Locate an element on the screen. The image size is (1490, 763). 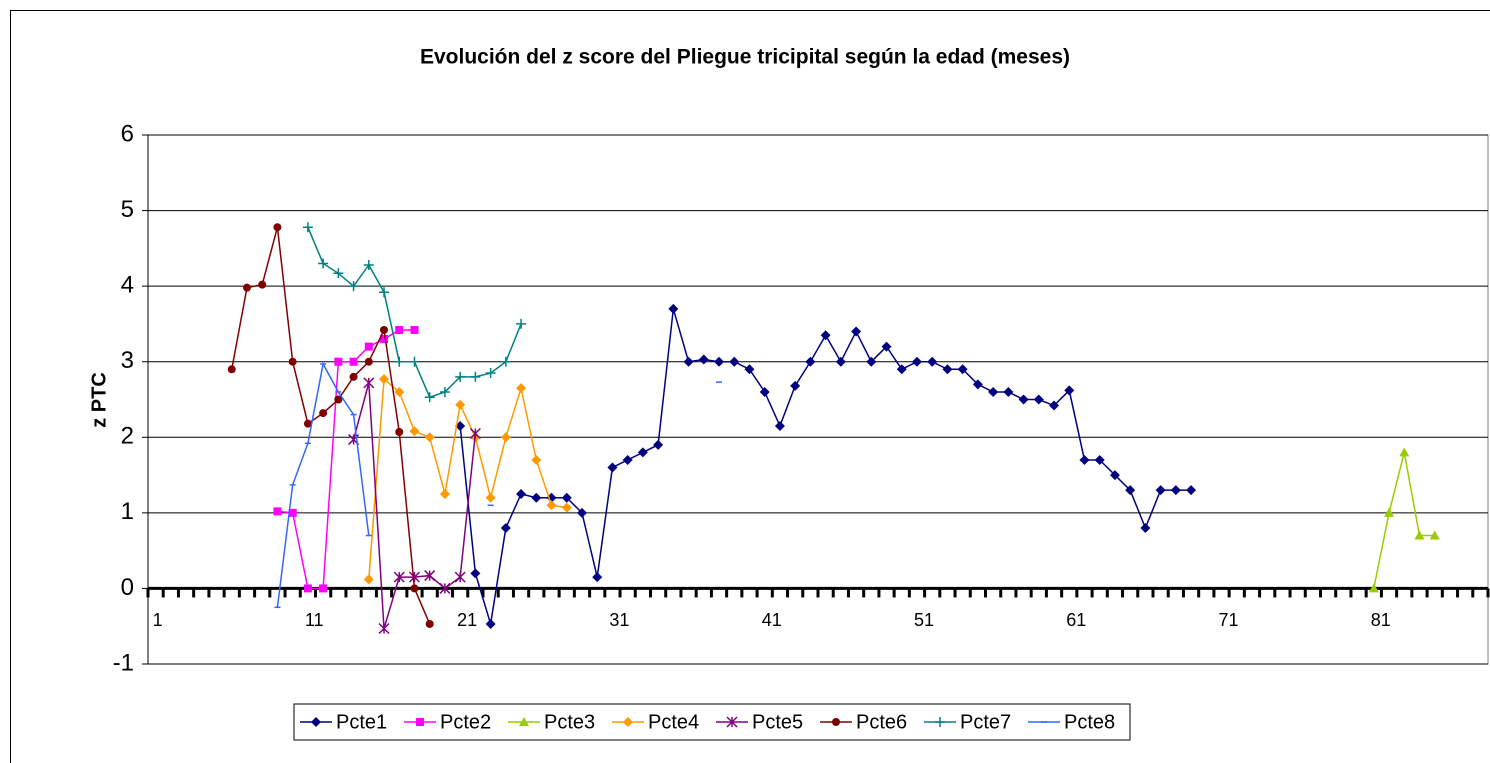
legend-label: Pcte7 is located at coordinates (985, 722).